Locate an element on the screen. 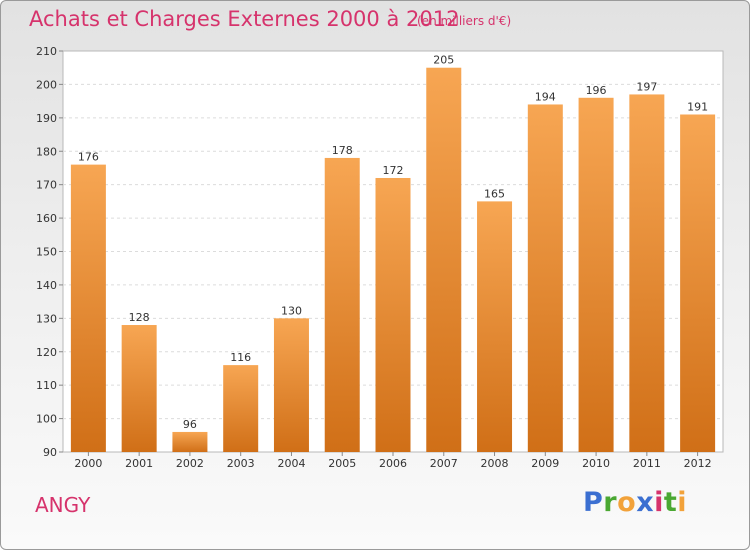  bar-2011 is located at coordinates (647, 273).